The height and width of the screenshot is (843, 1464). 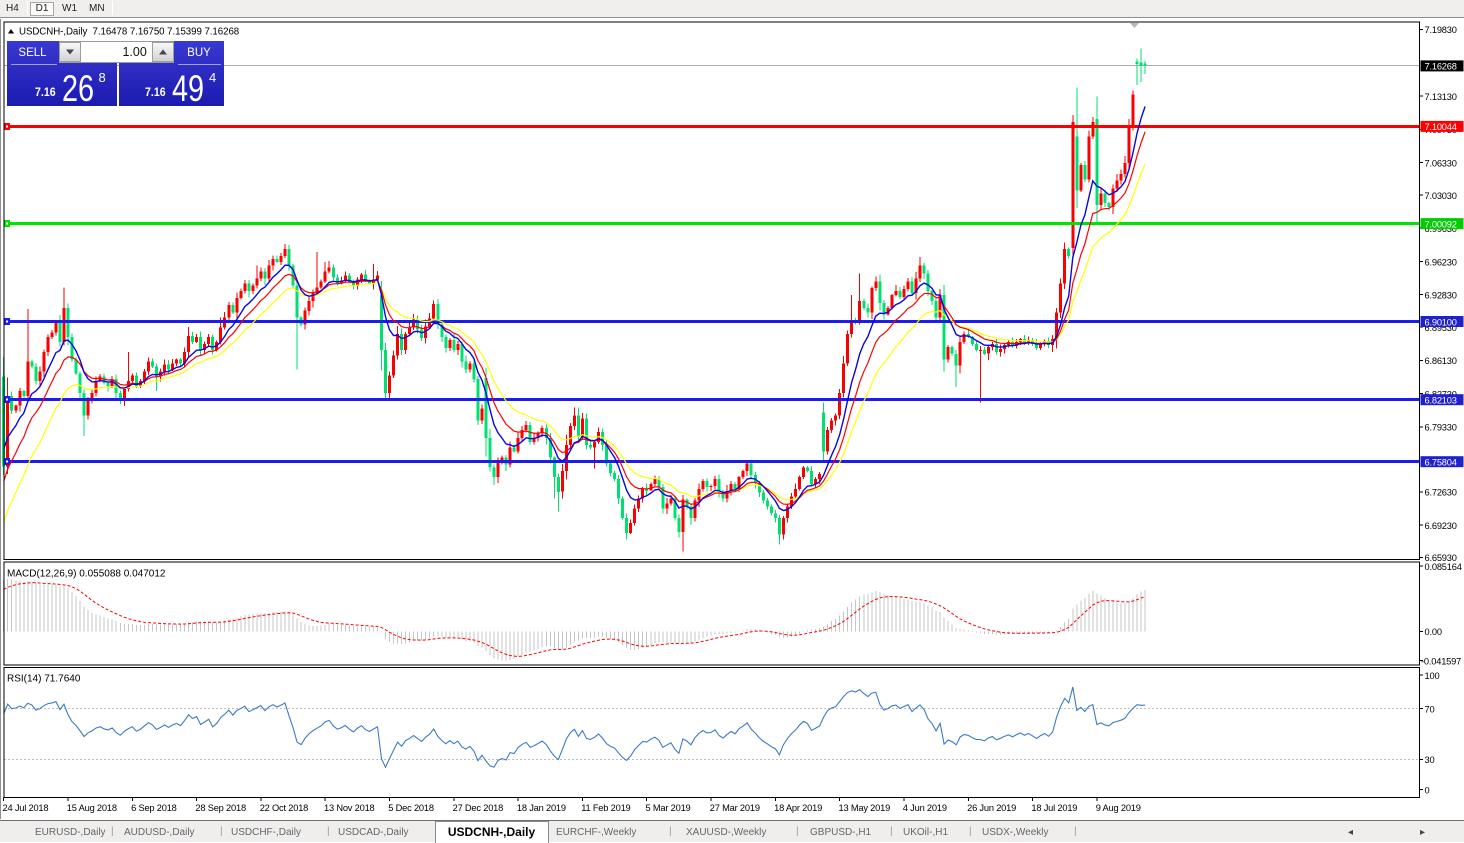 I want to click on svg-text: 13 May 2019, so click(x=865, y=808).